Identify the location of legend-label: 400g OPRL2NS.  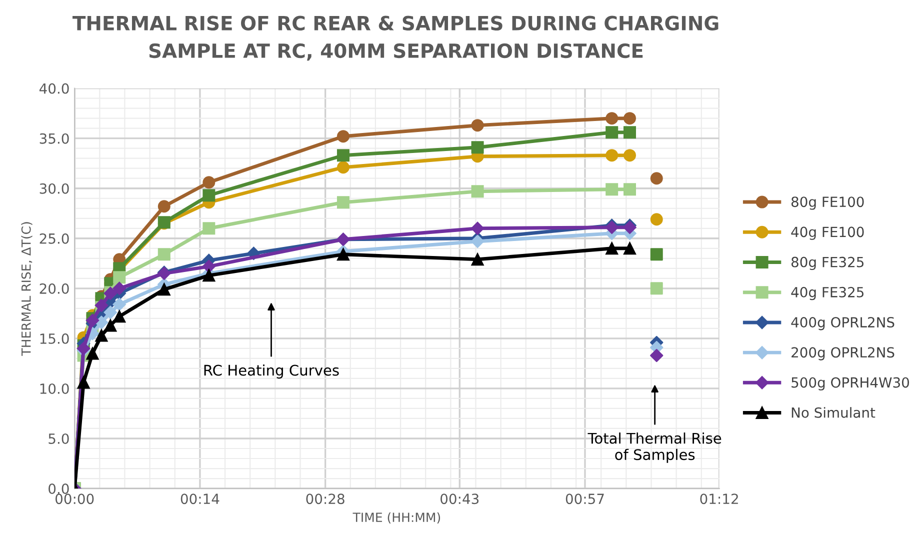
(842, 323).